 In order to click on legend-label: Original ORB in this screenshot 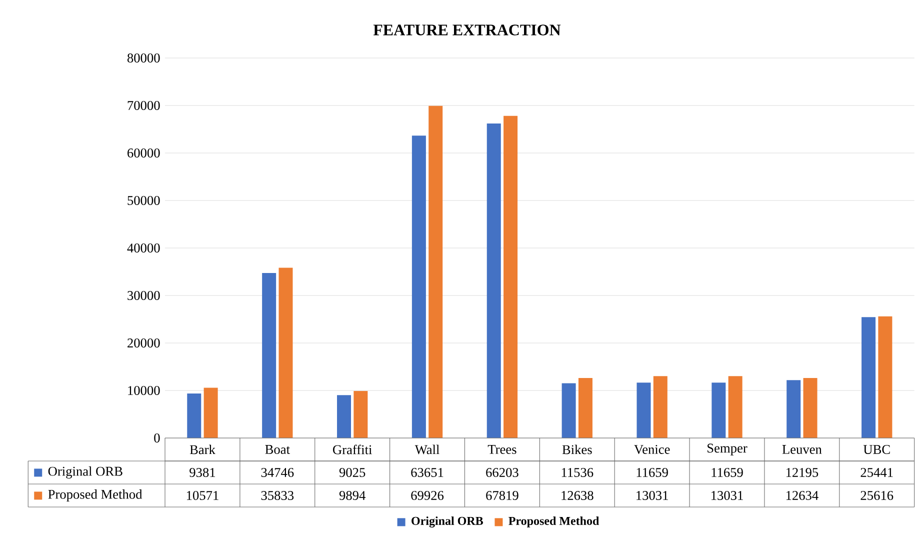, I will do `click(85, 472)`.